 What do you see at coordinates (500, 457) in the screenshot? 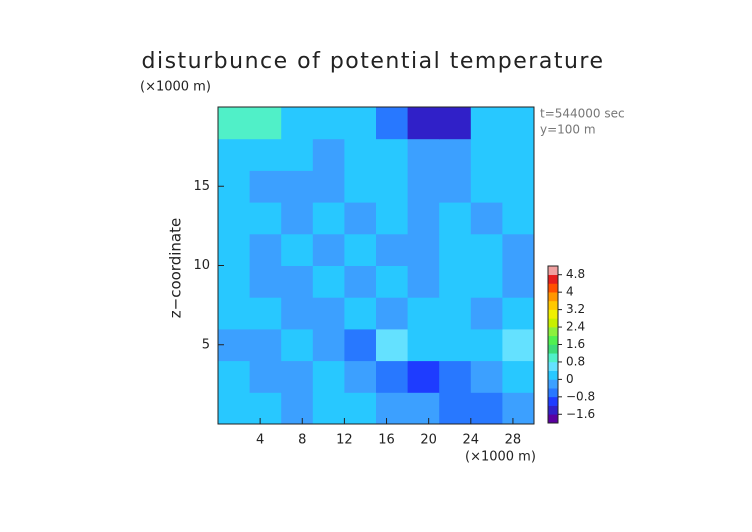
I see `x-unit: (×1000 m)` at bounding box center [500, 457].